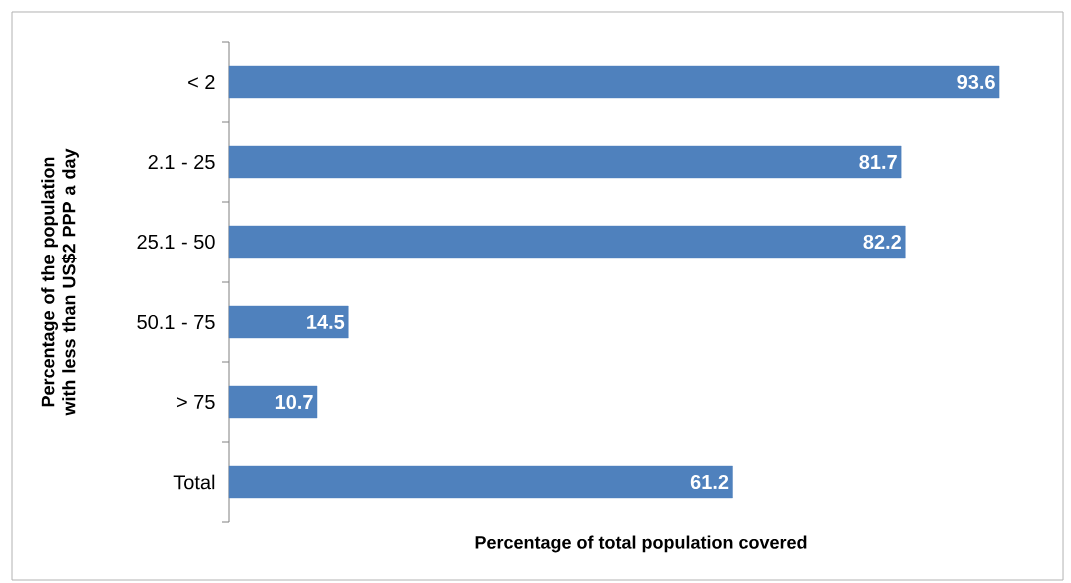  What do you see at coordinates (194, 482) in the screenshot?
I see `y-tick-label: Total` at bounding box center [194, 482].